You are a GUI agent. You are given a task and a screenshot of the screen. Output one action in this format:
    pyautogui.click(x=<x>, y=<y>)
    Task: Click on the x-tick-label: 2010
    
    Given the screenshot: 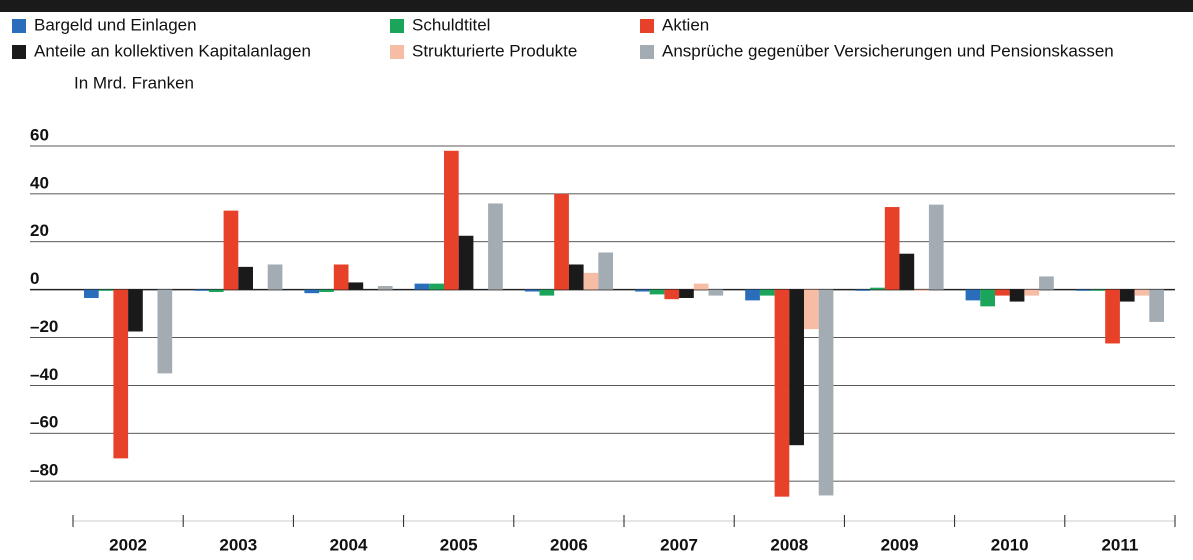 What is the action you would take?
    pyautogui.click(x=1010, y=544)
    